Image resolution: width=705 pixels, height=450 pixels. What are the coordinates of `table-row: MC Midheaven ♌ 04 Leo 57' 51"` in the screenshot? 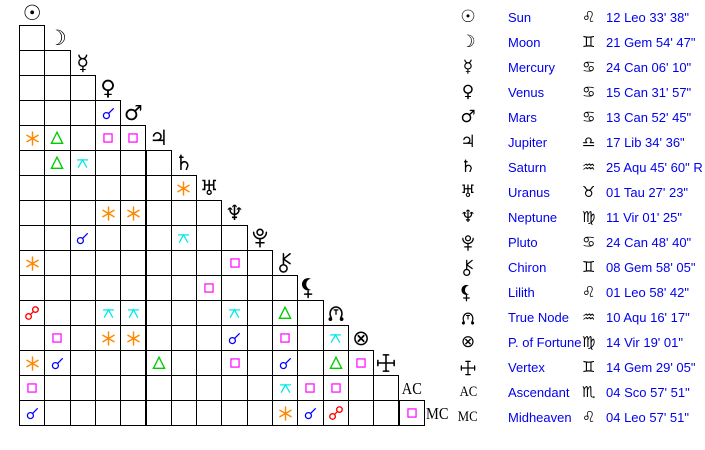 It's located at (580, 417).